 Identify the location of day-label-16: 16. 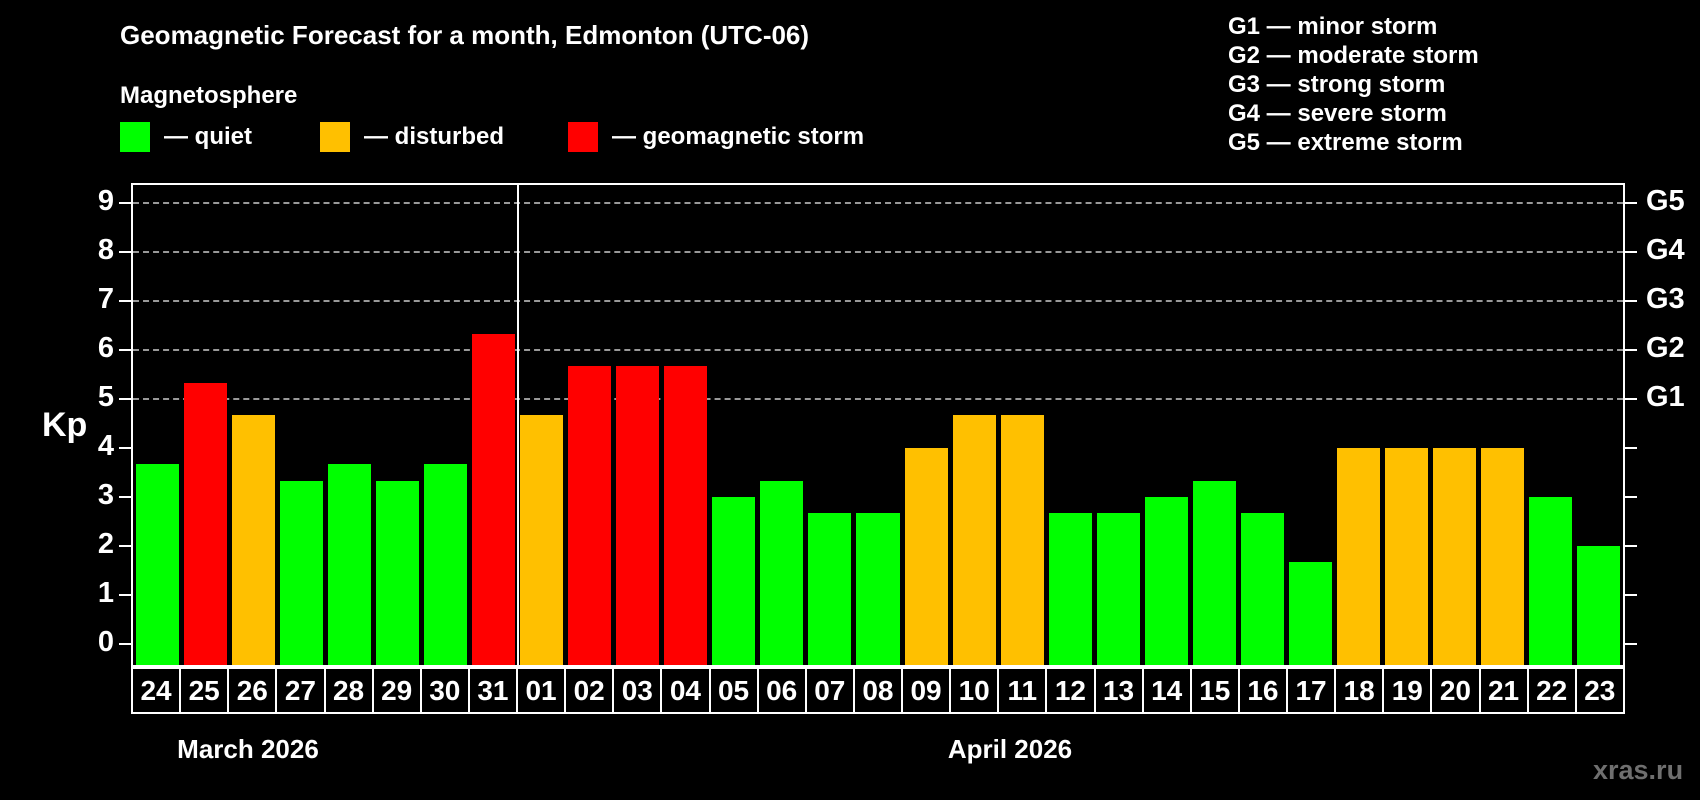
(1261, 690).